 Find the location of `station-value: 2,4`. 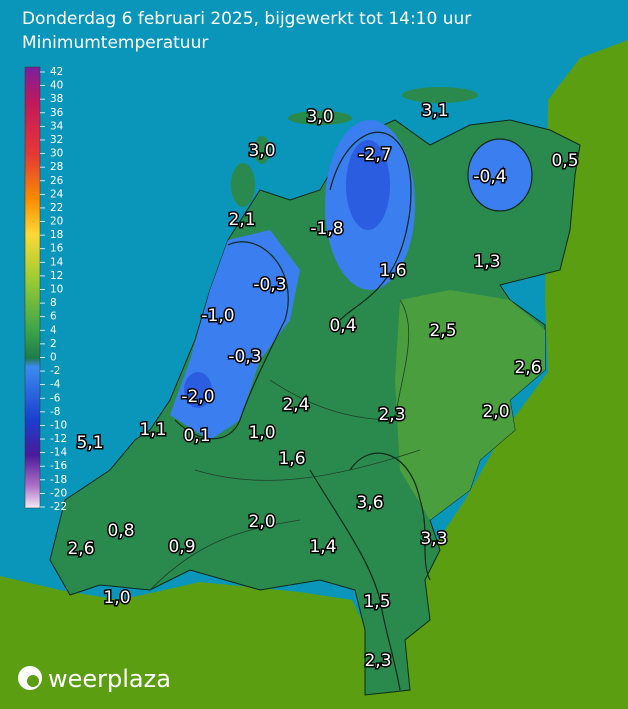

station-value: 2,4 is located at coordinates (295, 405).